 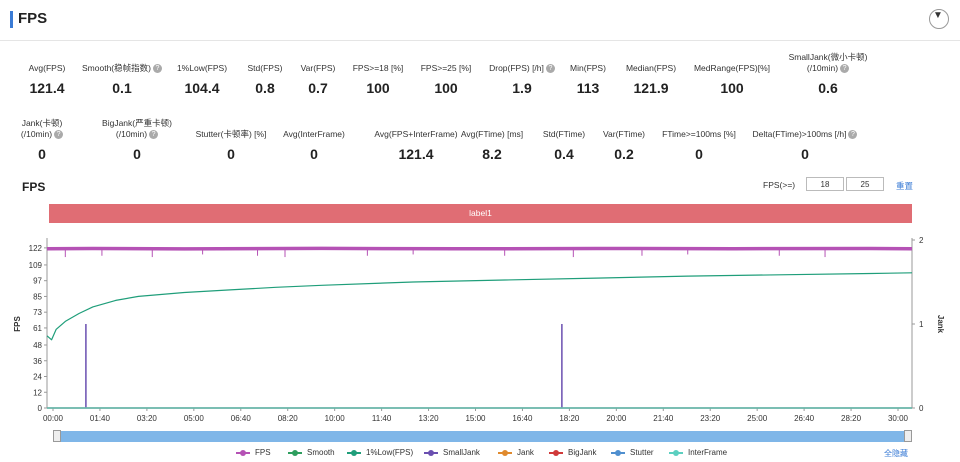 What do you see at coordinates (288, 418) in the screenshot?
I see `x-tick-label: 08:20` at bounding box center [288, 418].